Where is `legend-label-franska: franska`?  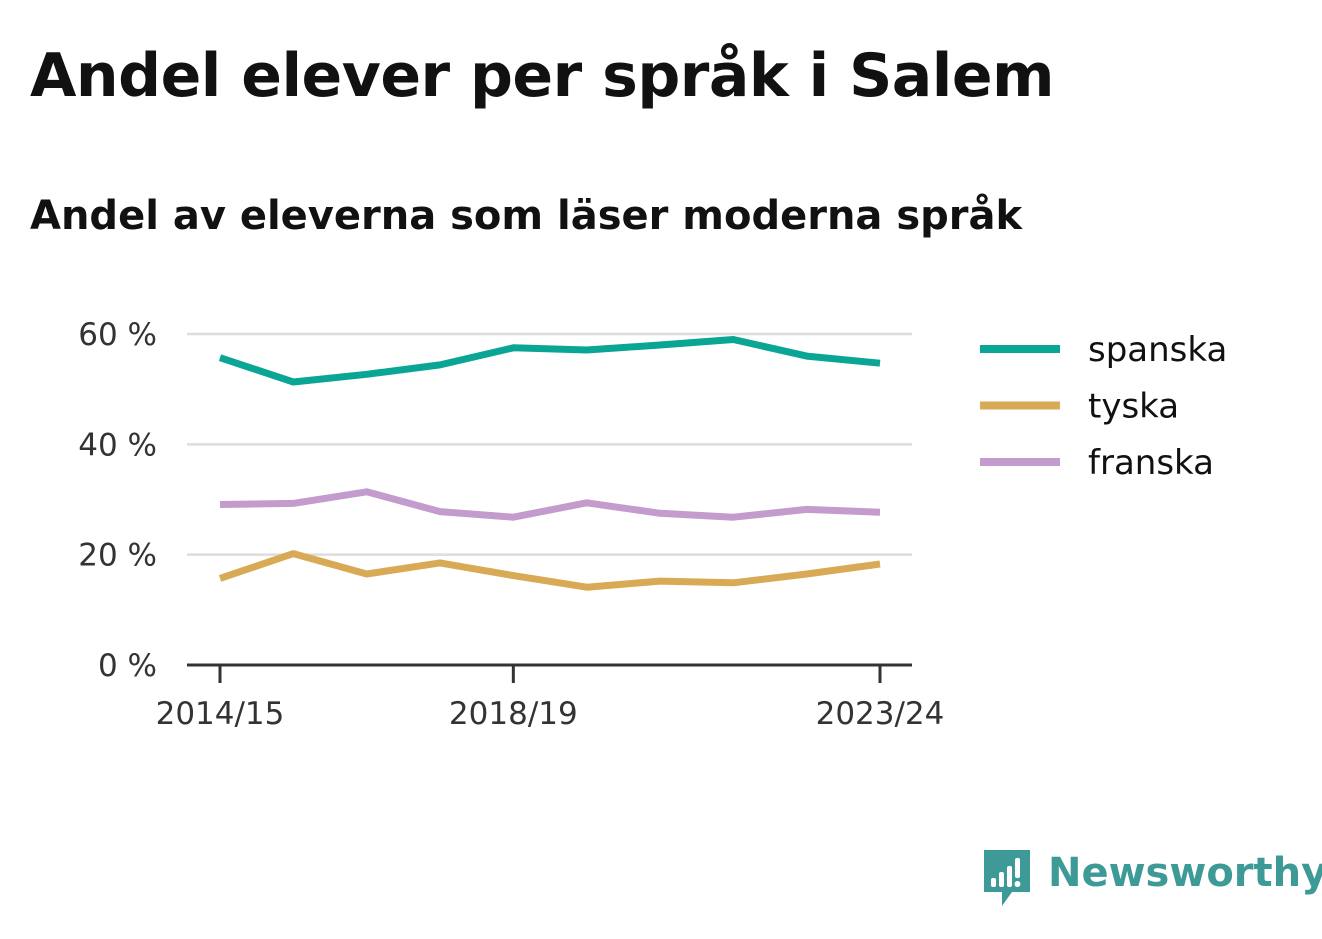
legend-label-franska: franska is located at coordinates (1151, 463).